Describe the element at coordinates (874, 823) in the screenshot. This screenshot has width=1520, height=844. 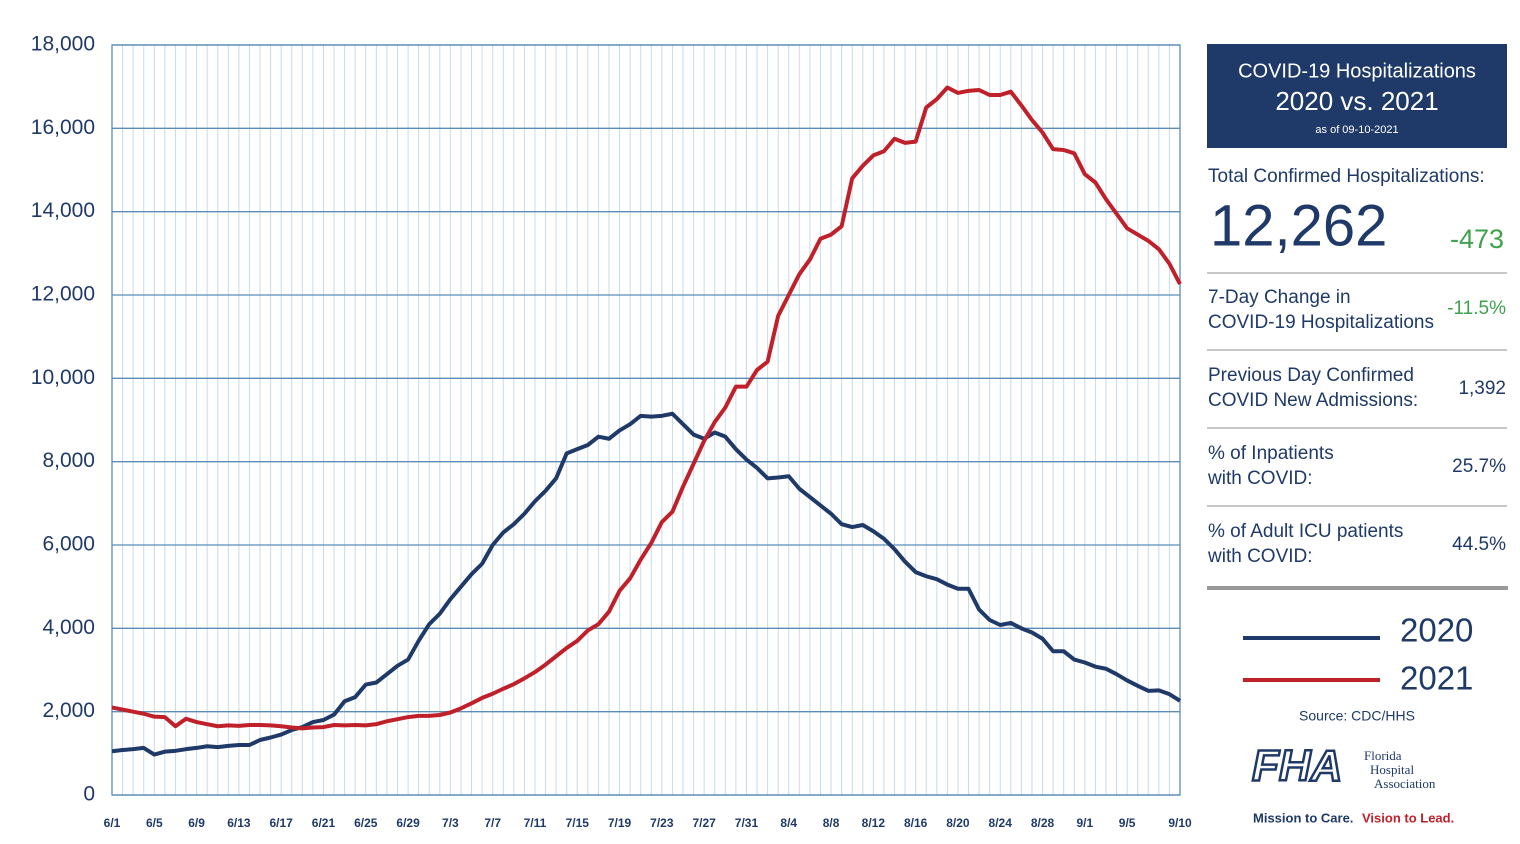
I see `x-tick-label: 8/12` at that location.